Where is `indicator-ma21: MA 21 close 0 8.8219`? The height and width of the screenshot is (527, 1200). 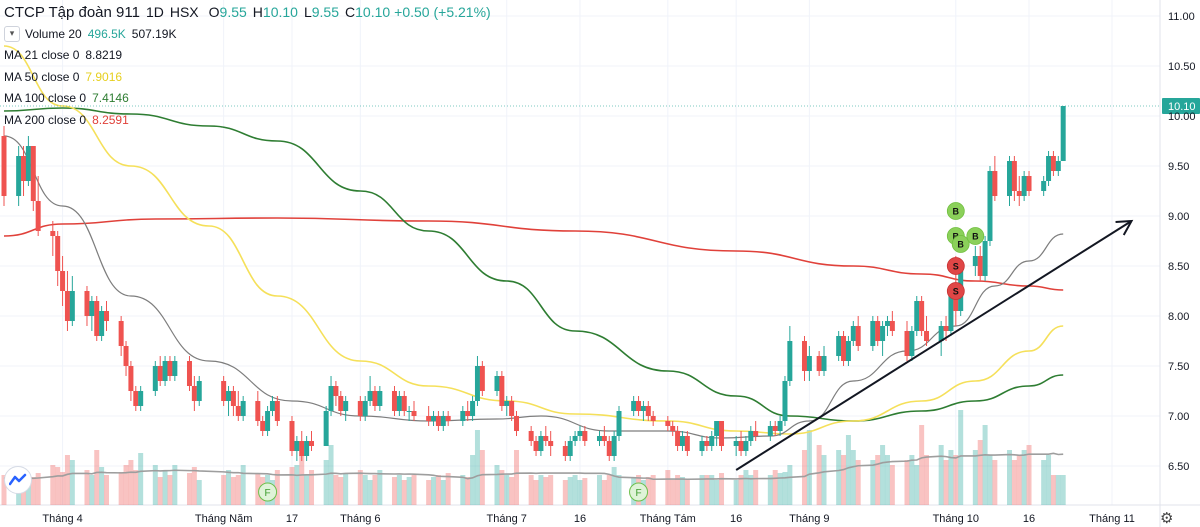 indicator-ma21: MA 21 close 0 8.8219 is located at coordinates (247, 55).